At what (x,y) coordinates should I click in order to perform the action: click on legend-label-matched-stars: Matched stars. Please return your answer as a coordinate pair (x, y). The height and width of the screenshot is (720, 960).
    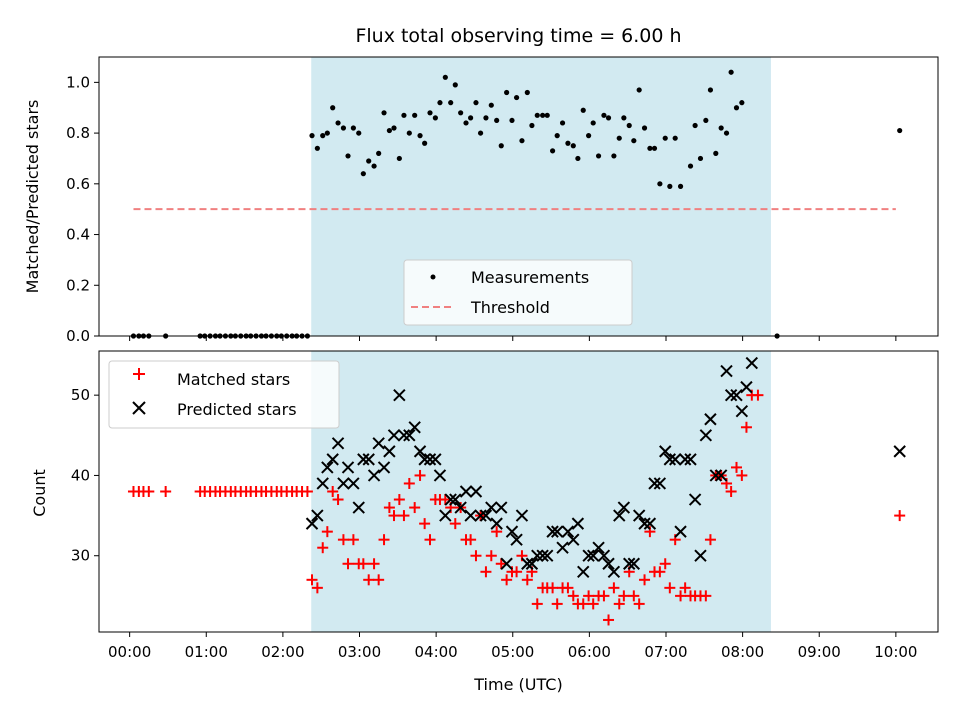
    Looking at the image, I should click on (233, 379).